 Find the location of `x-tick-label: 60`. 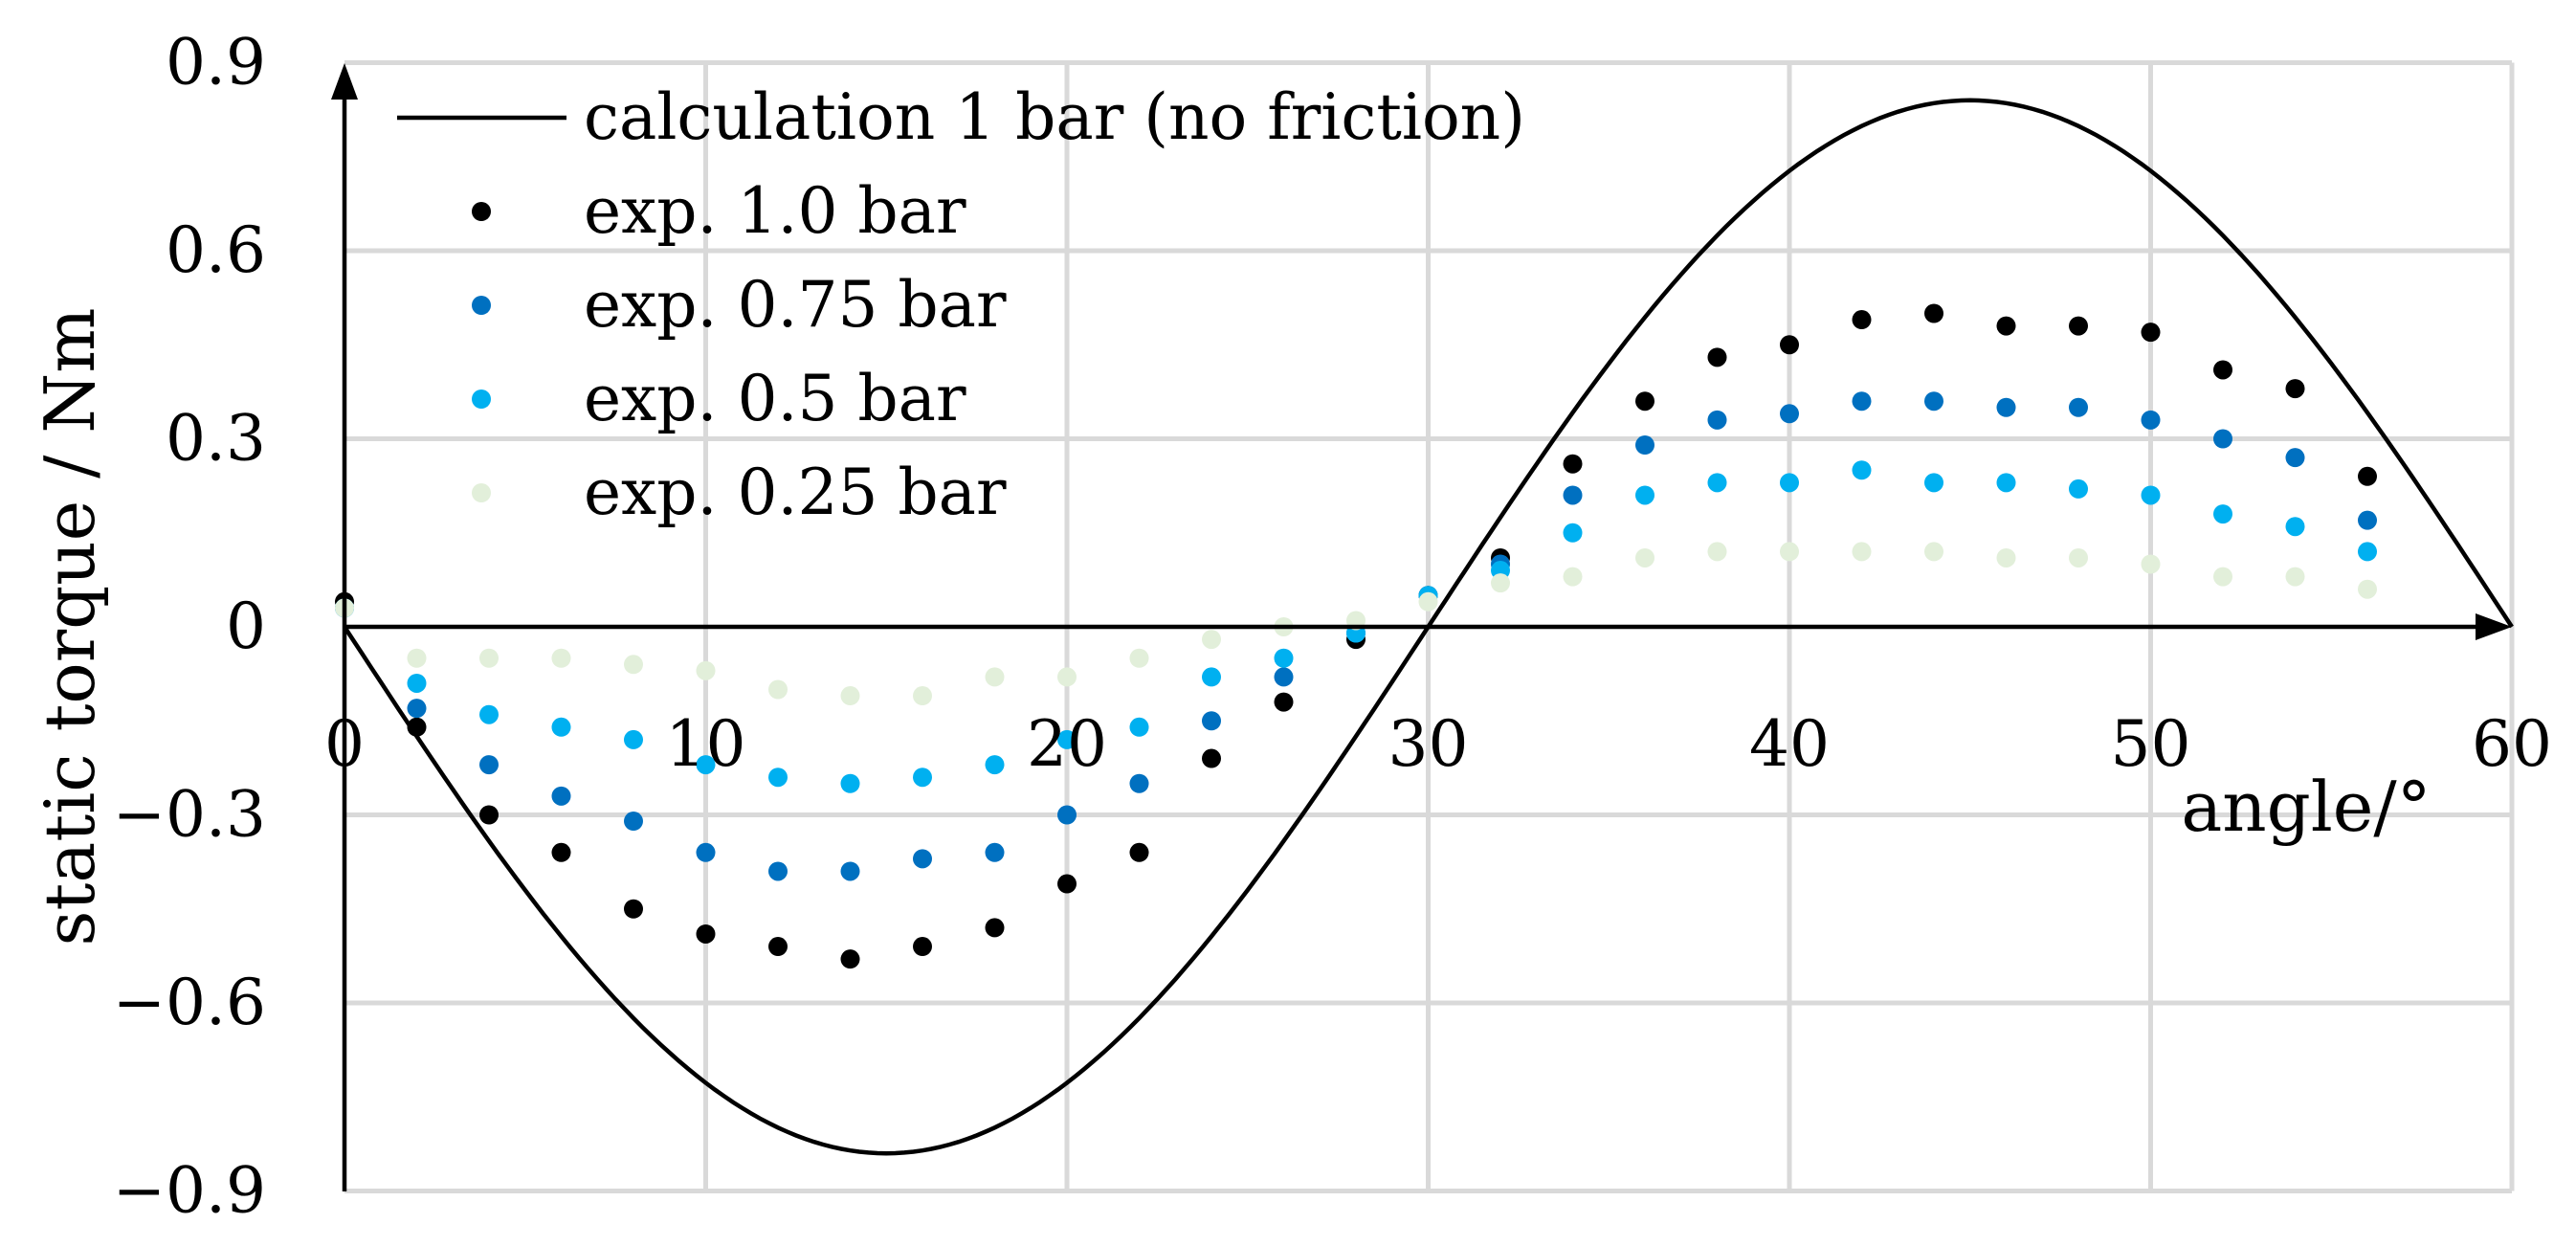

x-tick-label: 60 is located at coordinates (2512, 744).